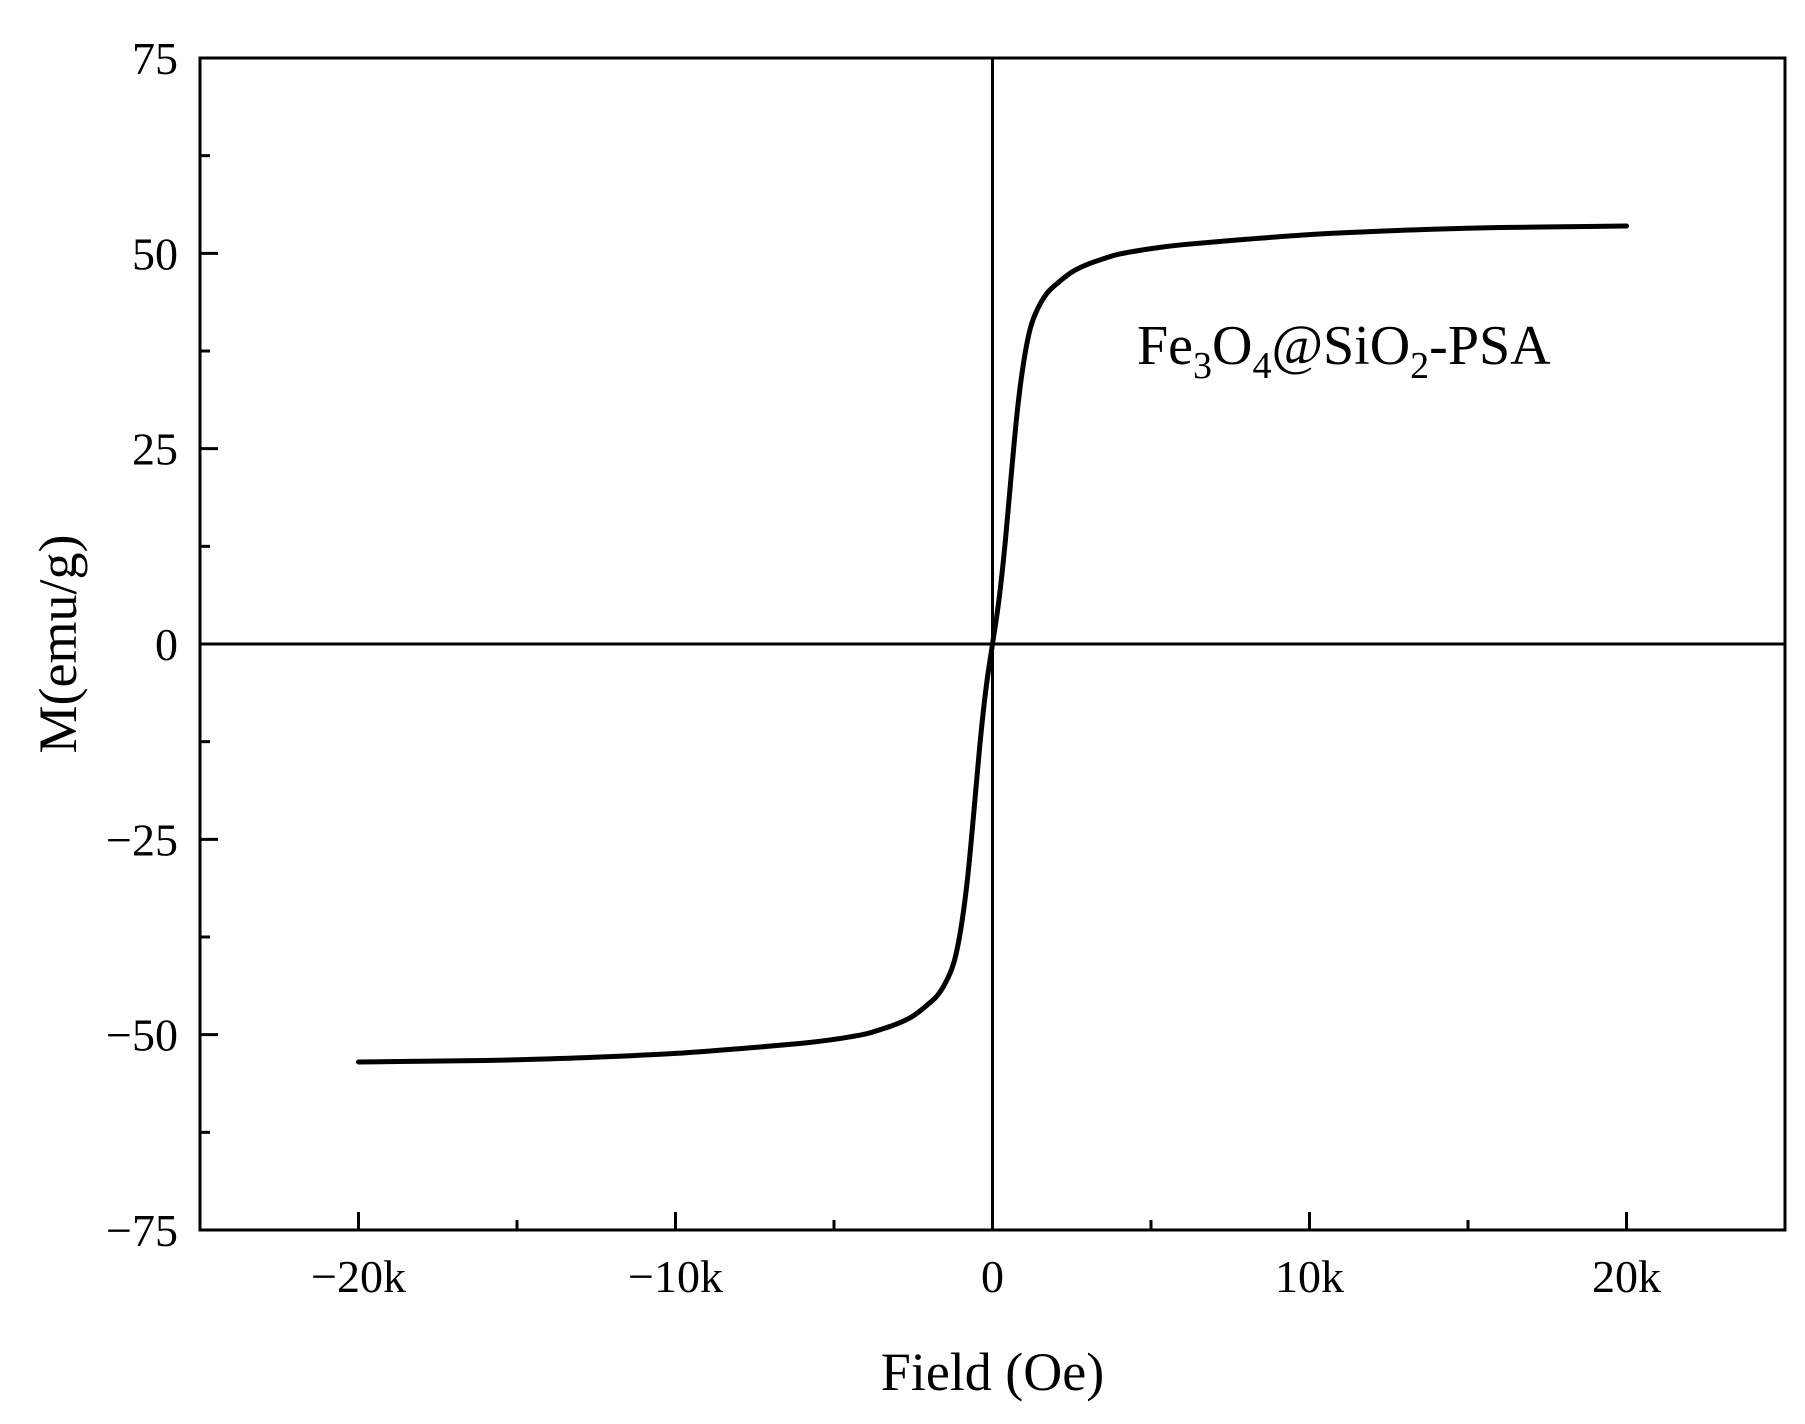  Describe the element at coordinates (1309, 1276) in the screenshot. I see `x-tick-label: 10k` at that location.